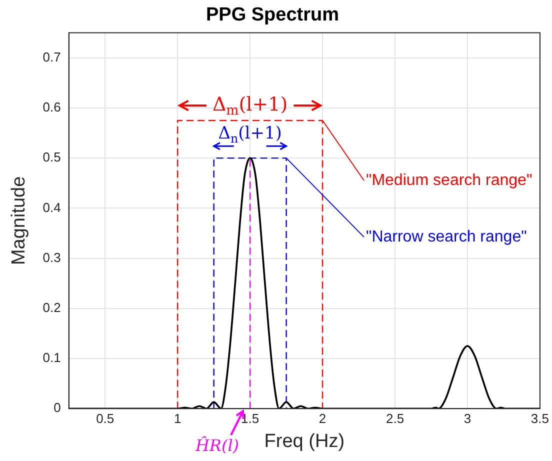 This screenshot has height=461, width=552. Describe the element at coordinates (540, 418) in the screenshot. I see `x-tick-label: 3.5` at that location.